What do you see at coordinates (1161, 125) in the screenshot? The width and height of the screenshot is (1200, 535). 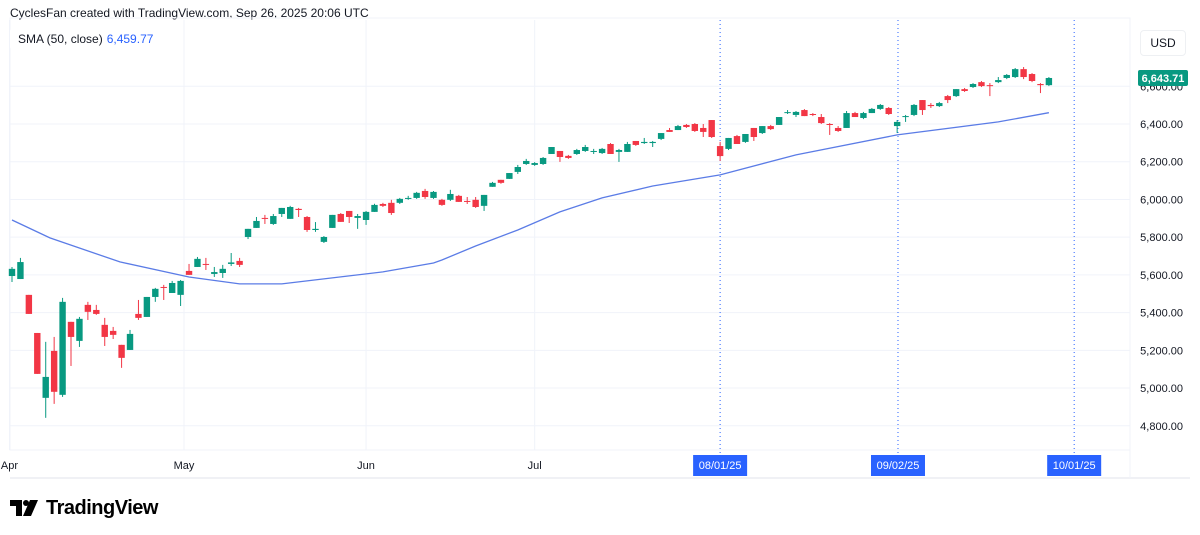 I see `y-tick-label: 6,400.00` at bounding box center [1161, 125].